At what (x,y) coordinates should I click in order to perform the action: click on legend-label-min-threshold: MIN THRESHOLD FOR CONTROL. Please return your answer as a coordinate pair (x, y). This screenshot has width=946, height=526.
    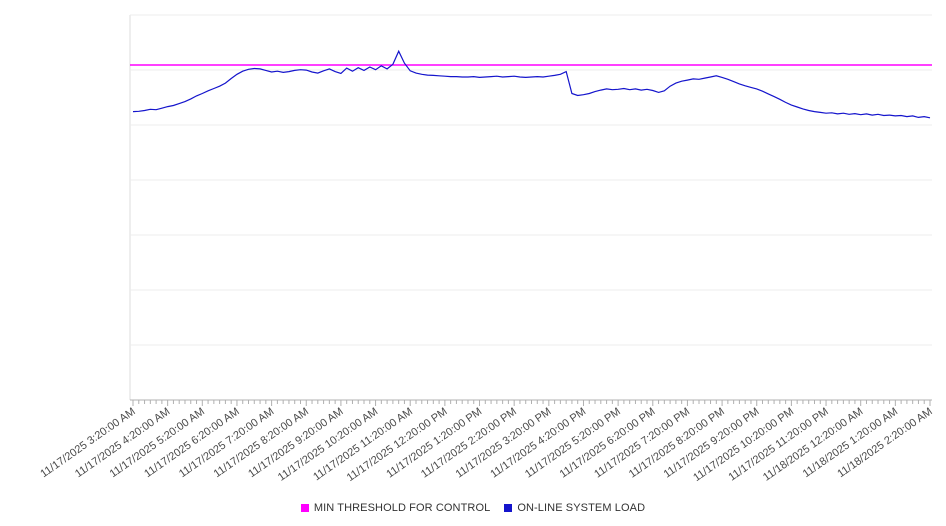
    Looking at the image, I should click on (402, 508).